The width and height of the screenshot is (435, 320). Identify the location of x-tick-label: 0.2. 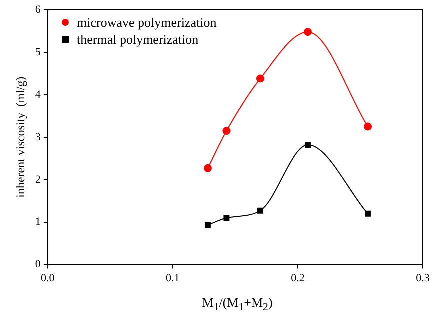
(298, 278).